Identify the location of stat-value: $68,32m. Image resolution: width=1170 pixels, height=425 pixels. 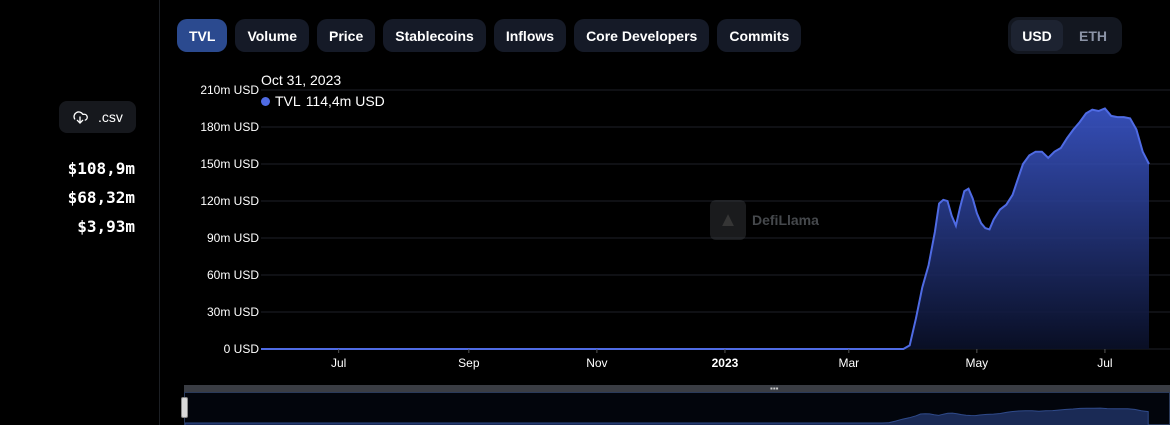
(101, 197).